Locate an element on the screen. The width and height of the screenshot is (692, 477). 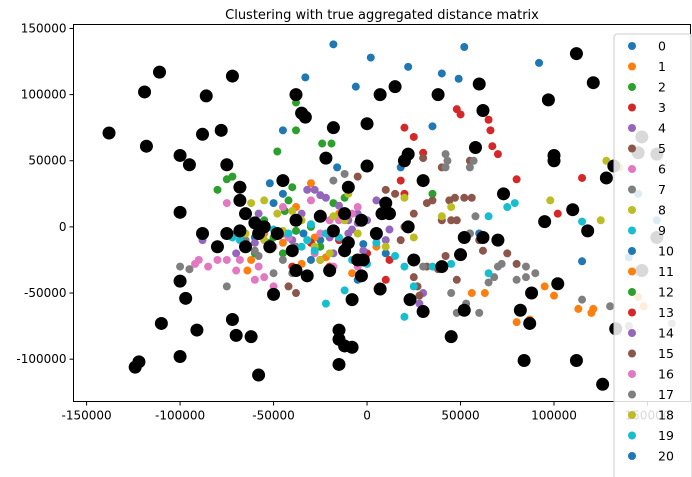
legend-label-15: 15 is located at coordinates (666, 353).